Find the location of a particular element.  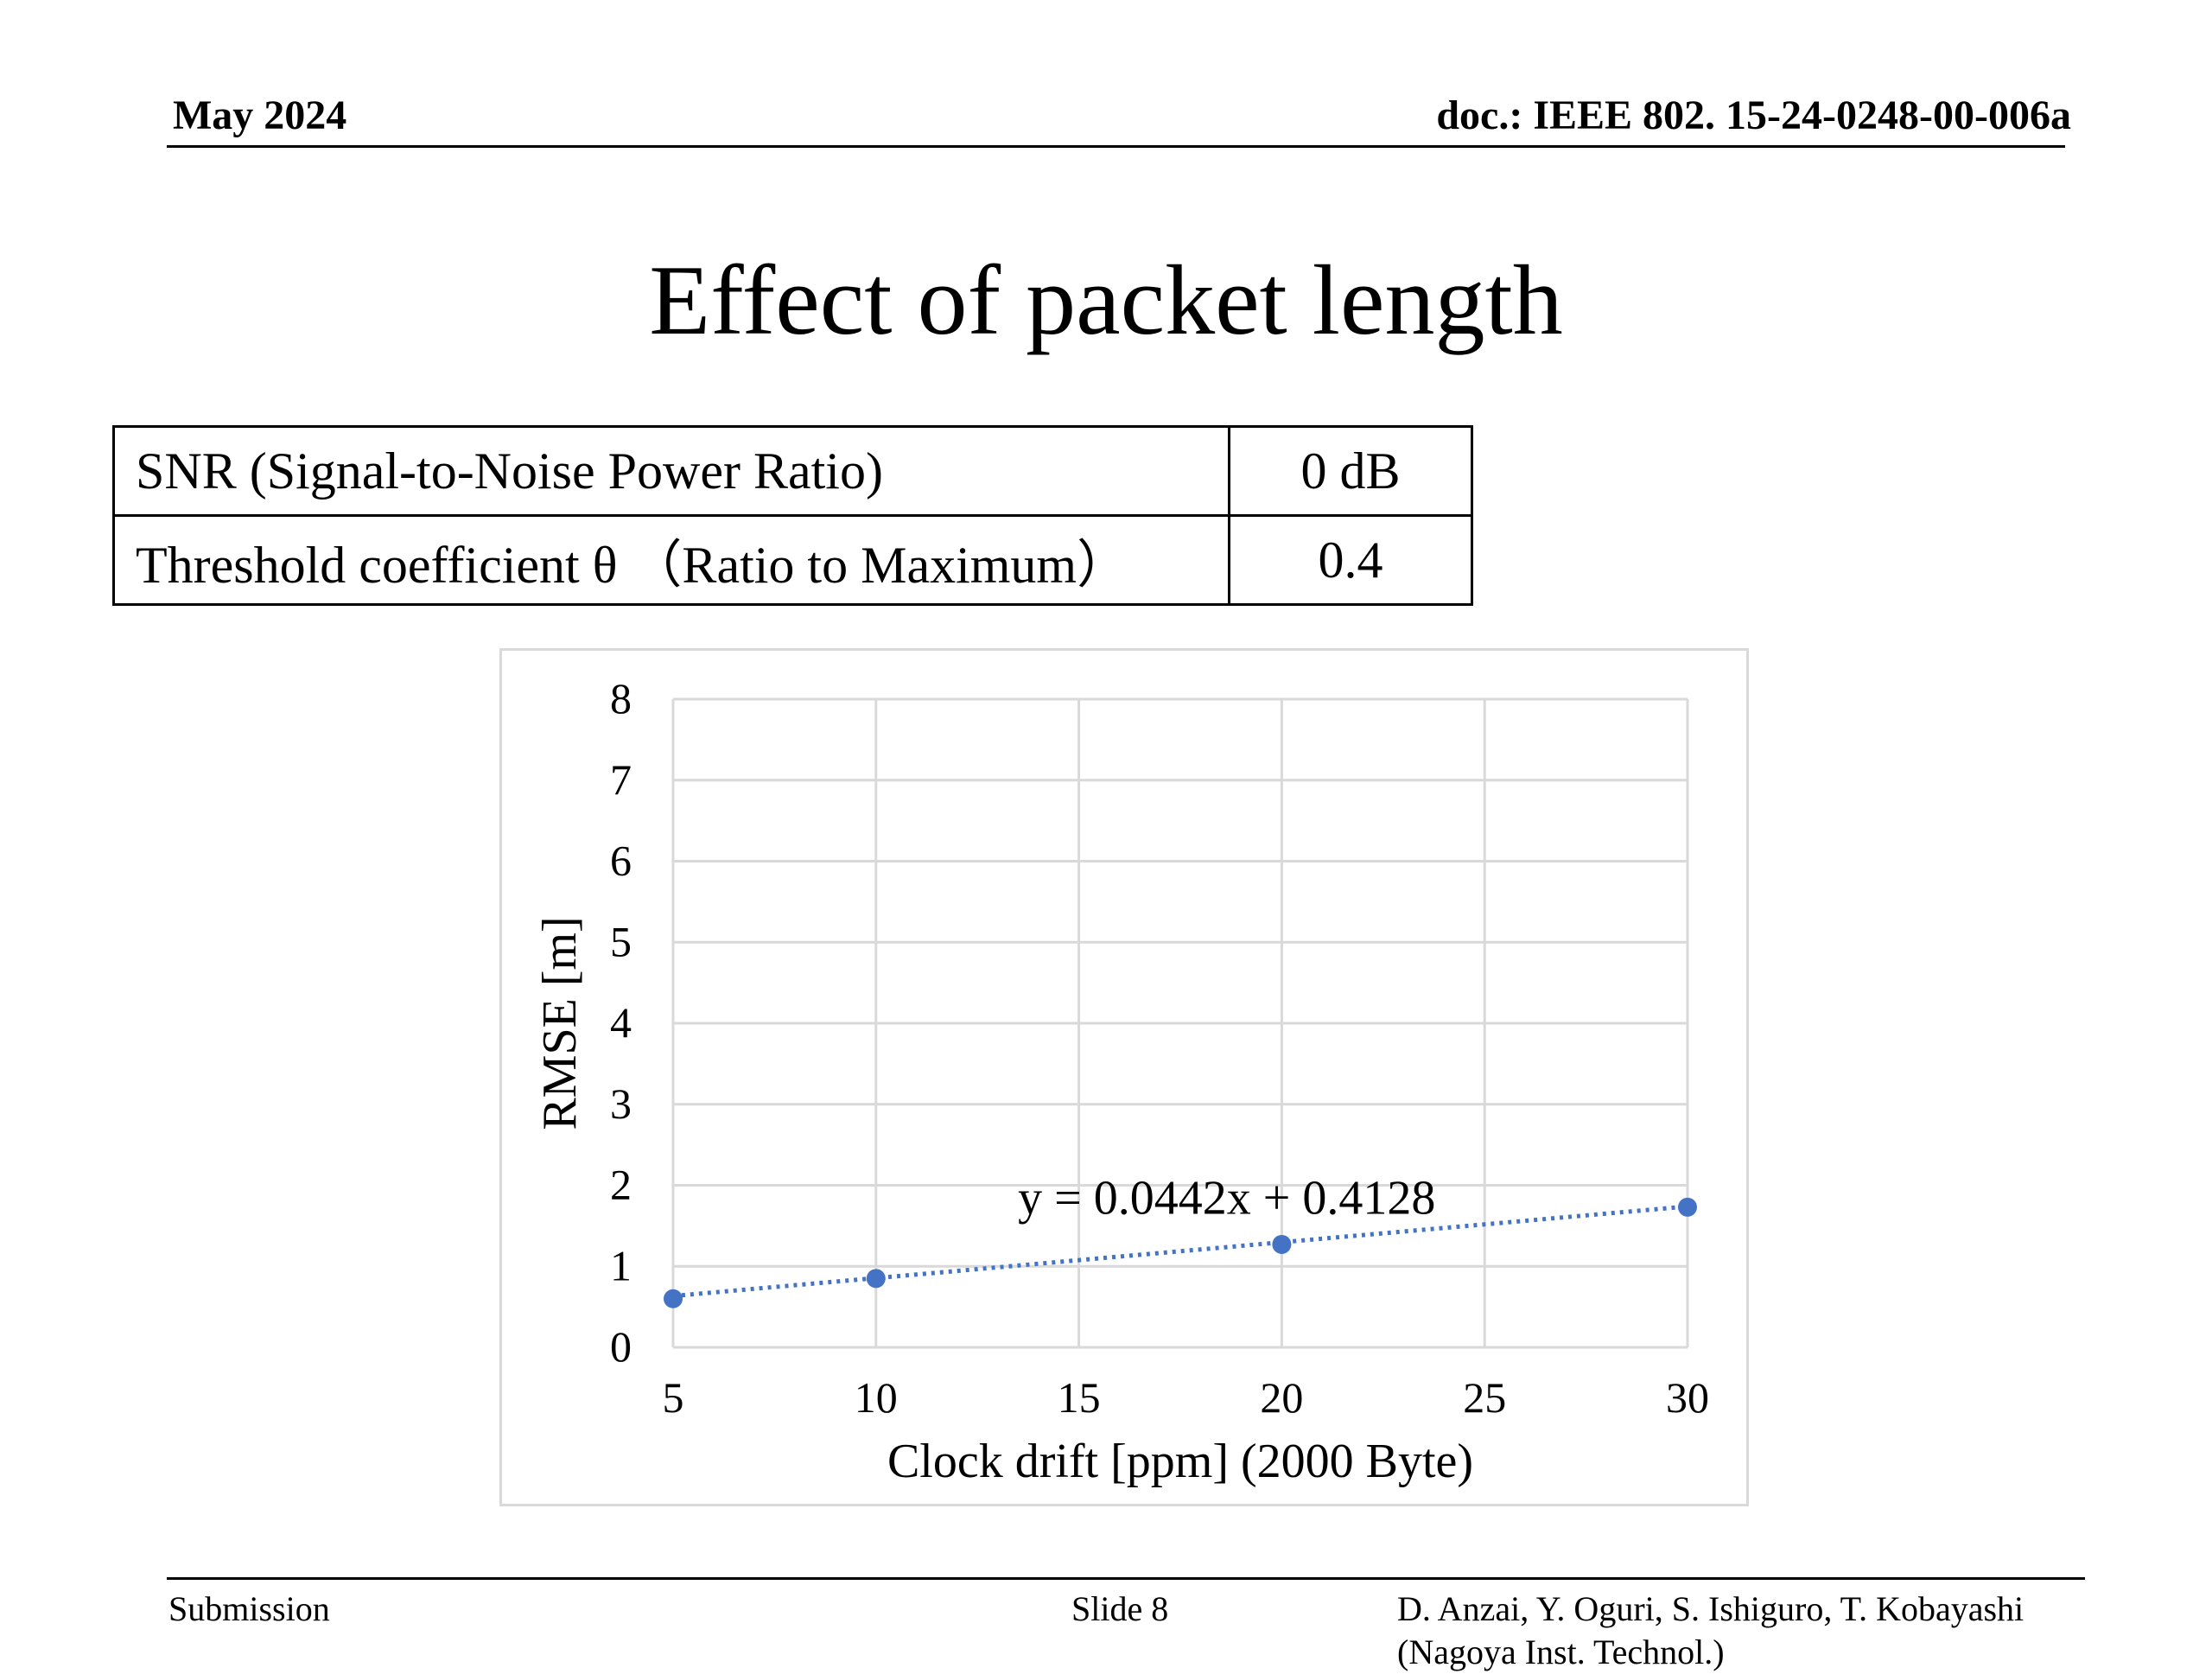

footer-slide-number: Slide 8 is located at coordinates (1120, 1608).